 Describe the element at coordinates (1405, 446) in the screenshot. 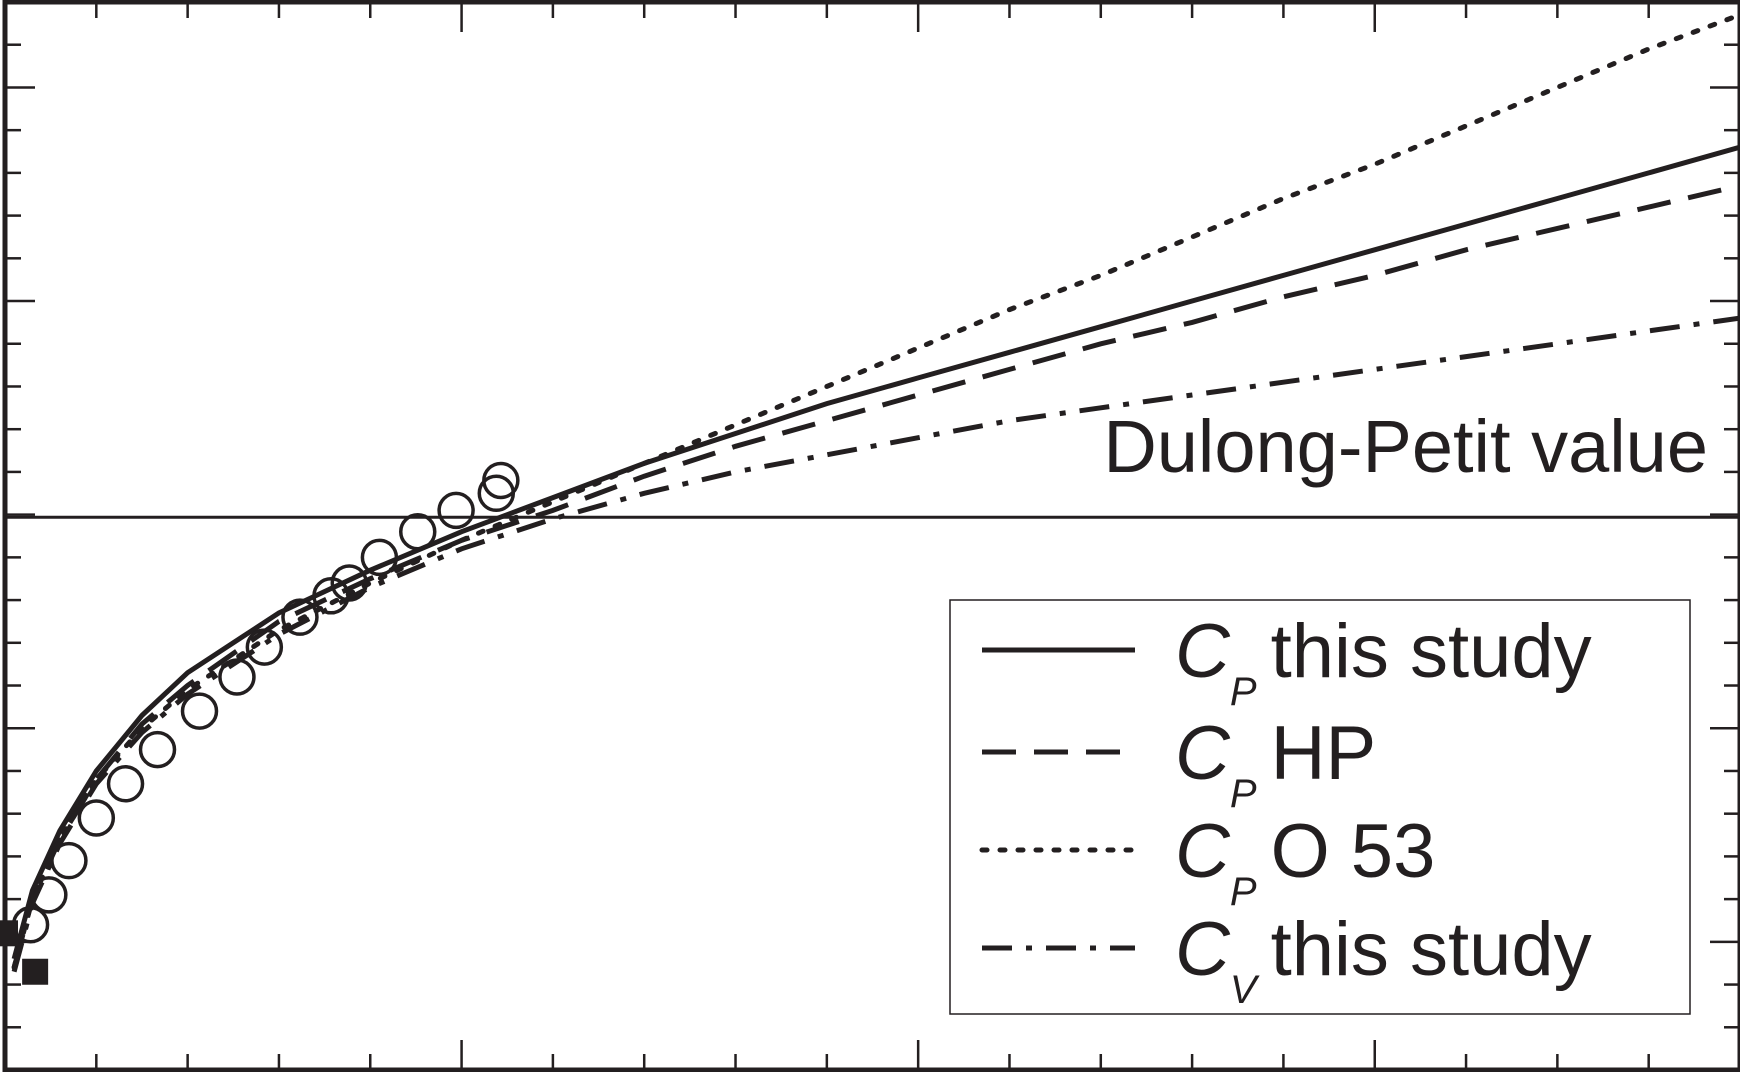

I see `dulong-petit-label: Dulong-Petit value` at that location.